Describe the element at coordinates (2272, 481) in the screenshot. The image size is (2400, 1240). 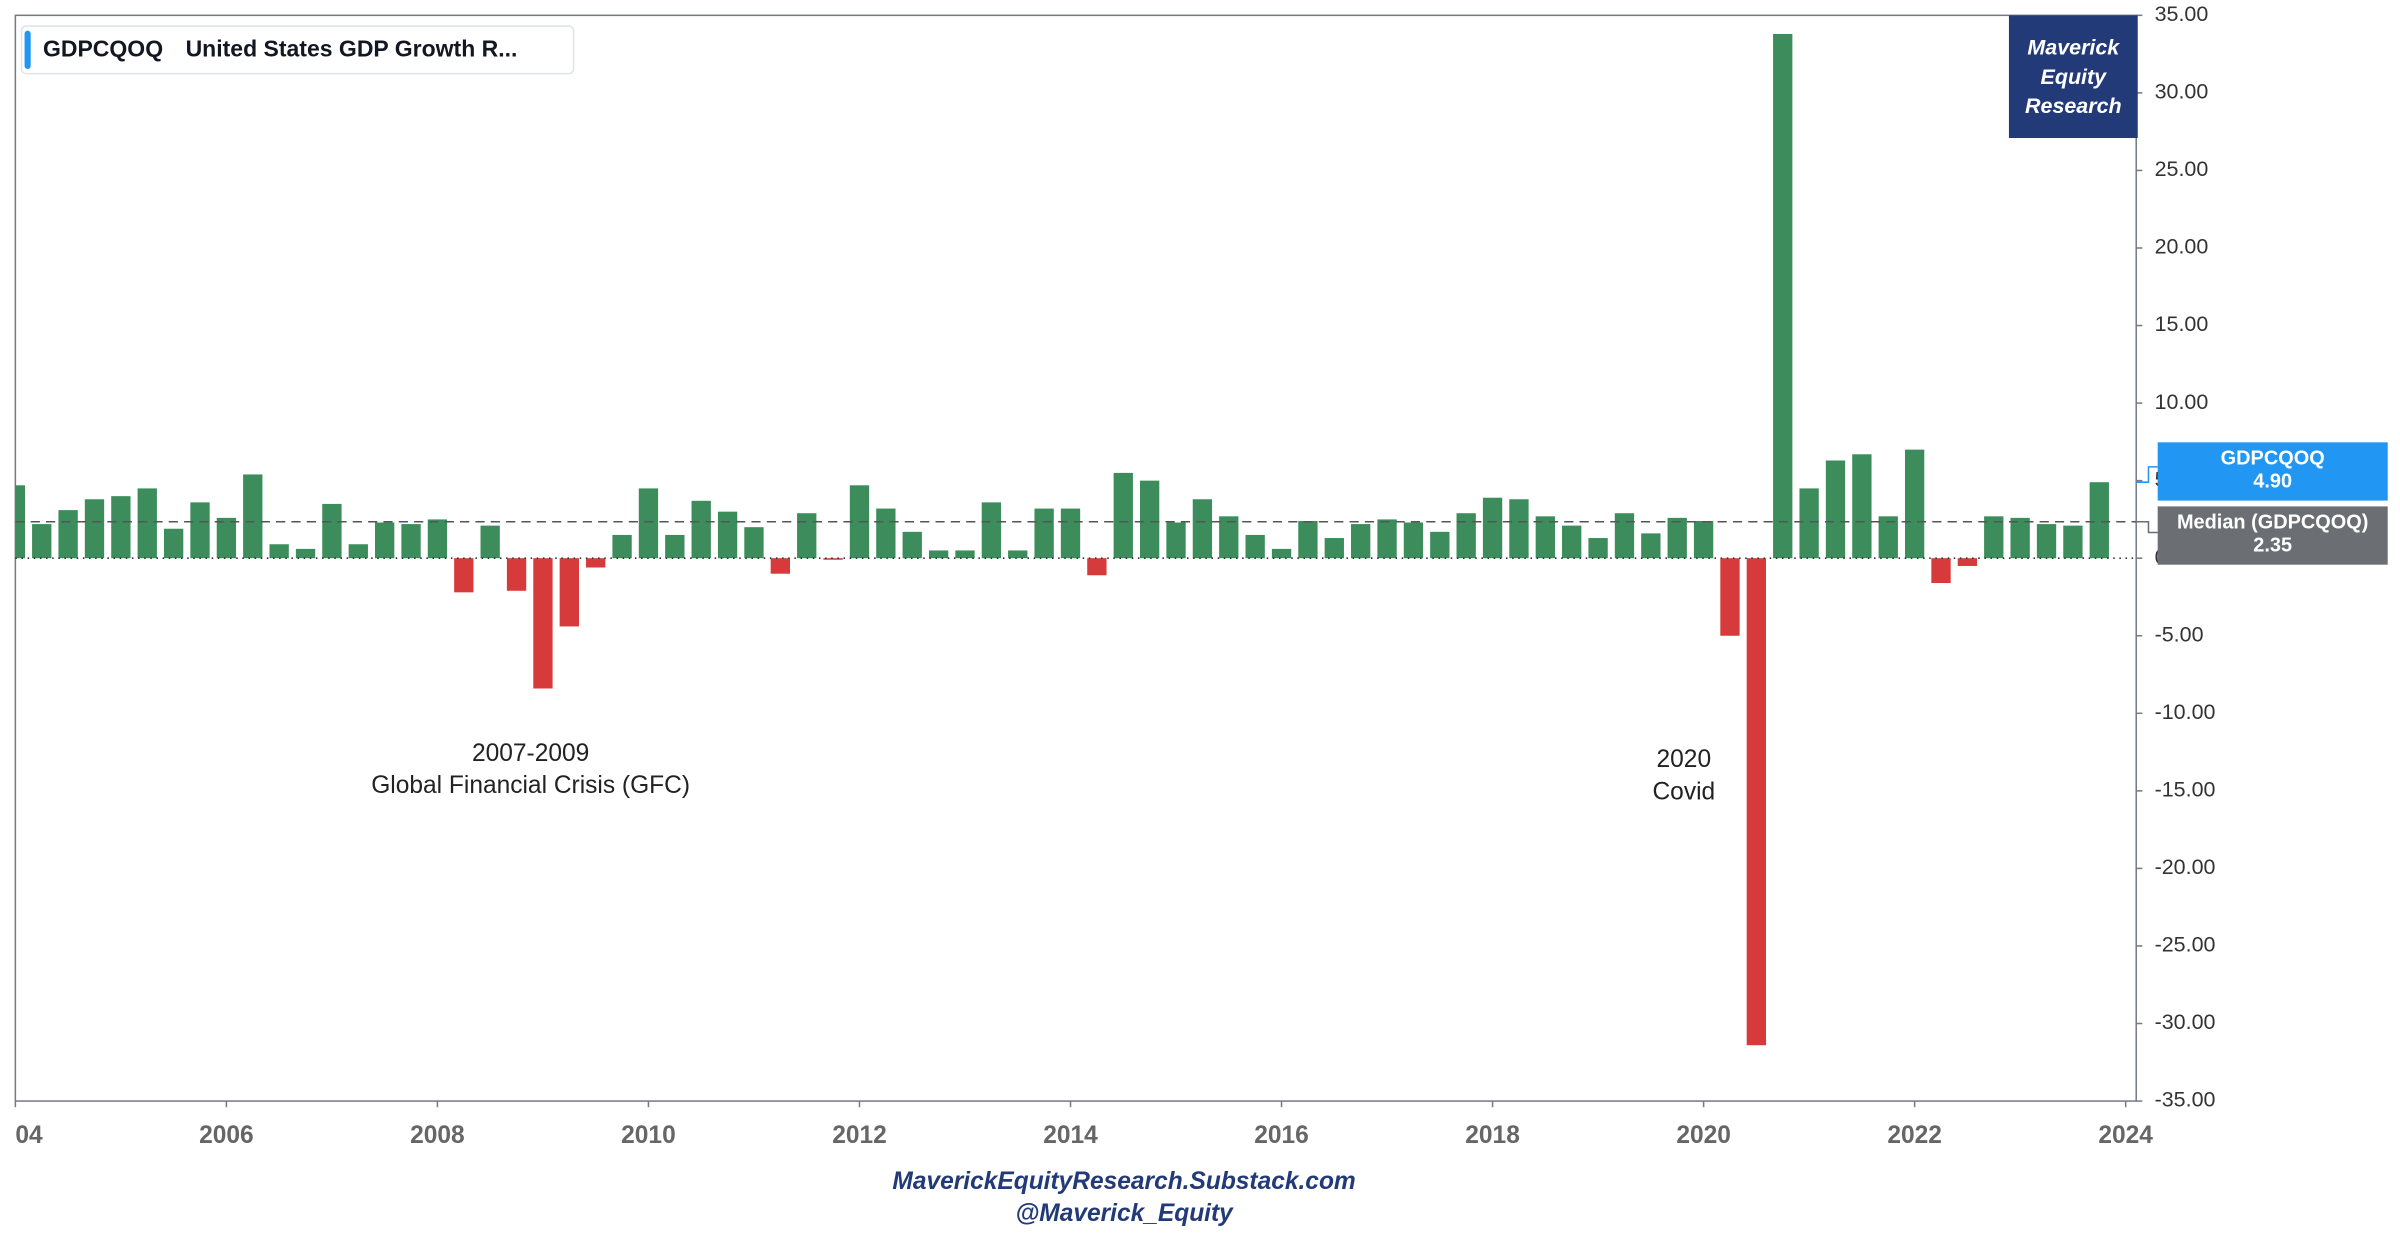
I see `last-value-label: 4.90` at that location.